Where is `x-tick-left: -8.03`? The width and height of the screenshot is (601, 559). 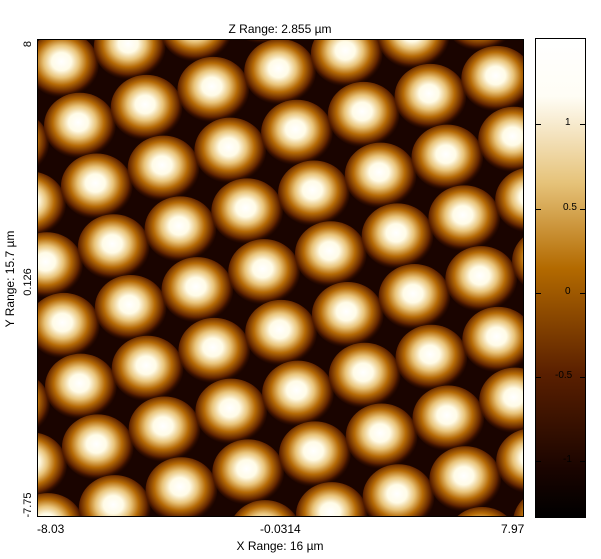 x-tick-left: -8.03 is located at coordinates (51, 529).